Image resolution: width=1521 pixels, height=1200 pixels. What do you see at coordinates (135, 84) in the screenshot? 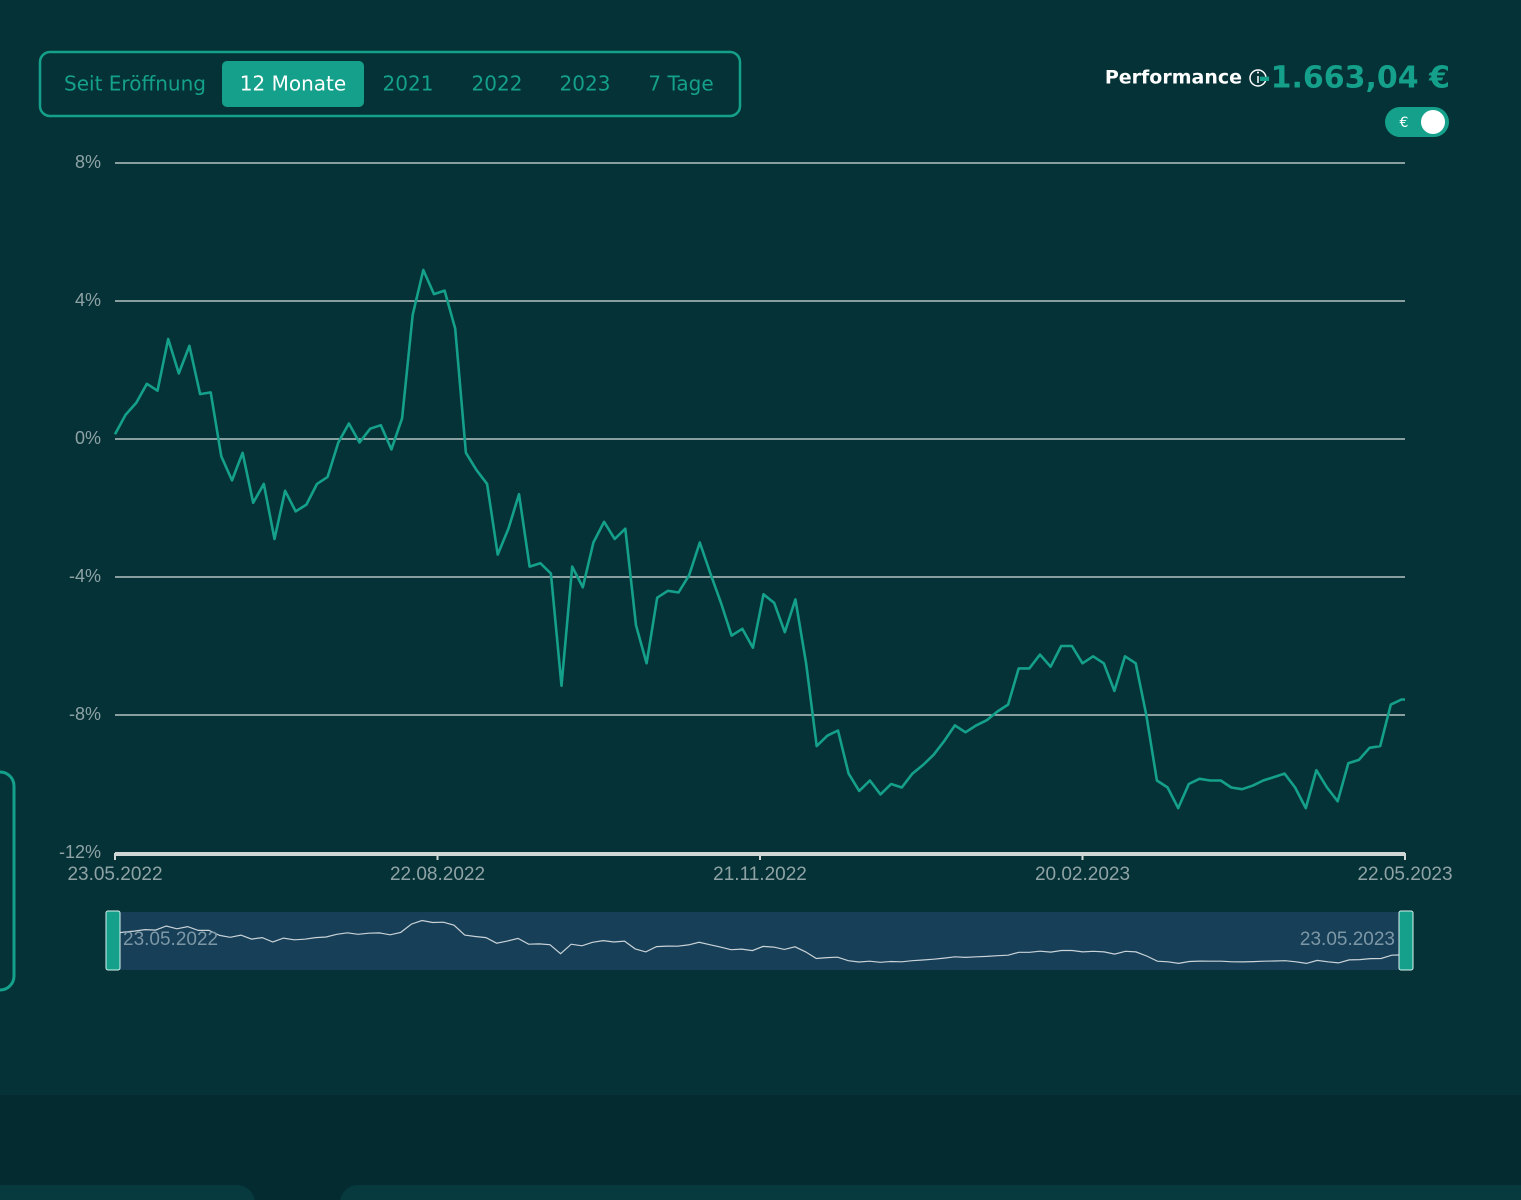
I see `period-button: Seit Eröffnung` at bounding box center [135, 84].